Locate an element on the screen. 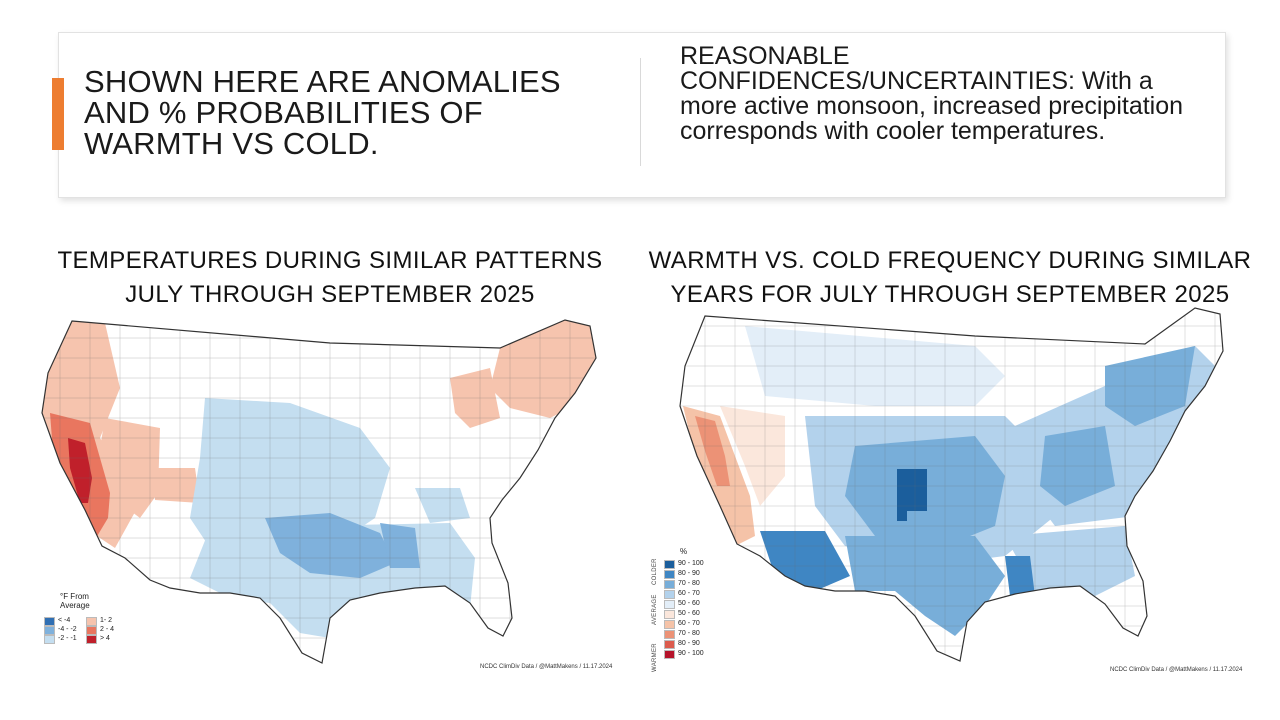  legend-label: > 4 is located at coordinates (105, 638).